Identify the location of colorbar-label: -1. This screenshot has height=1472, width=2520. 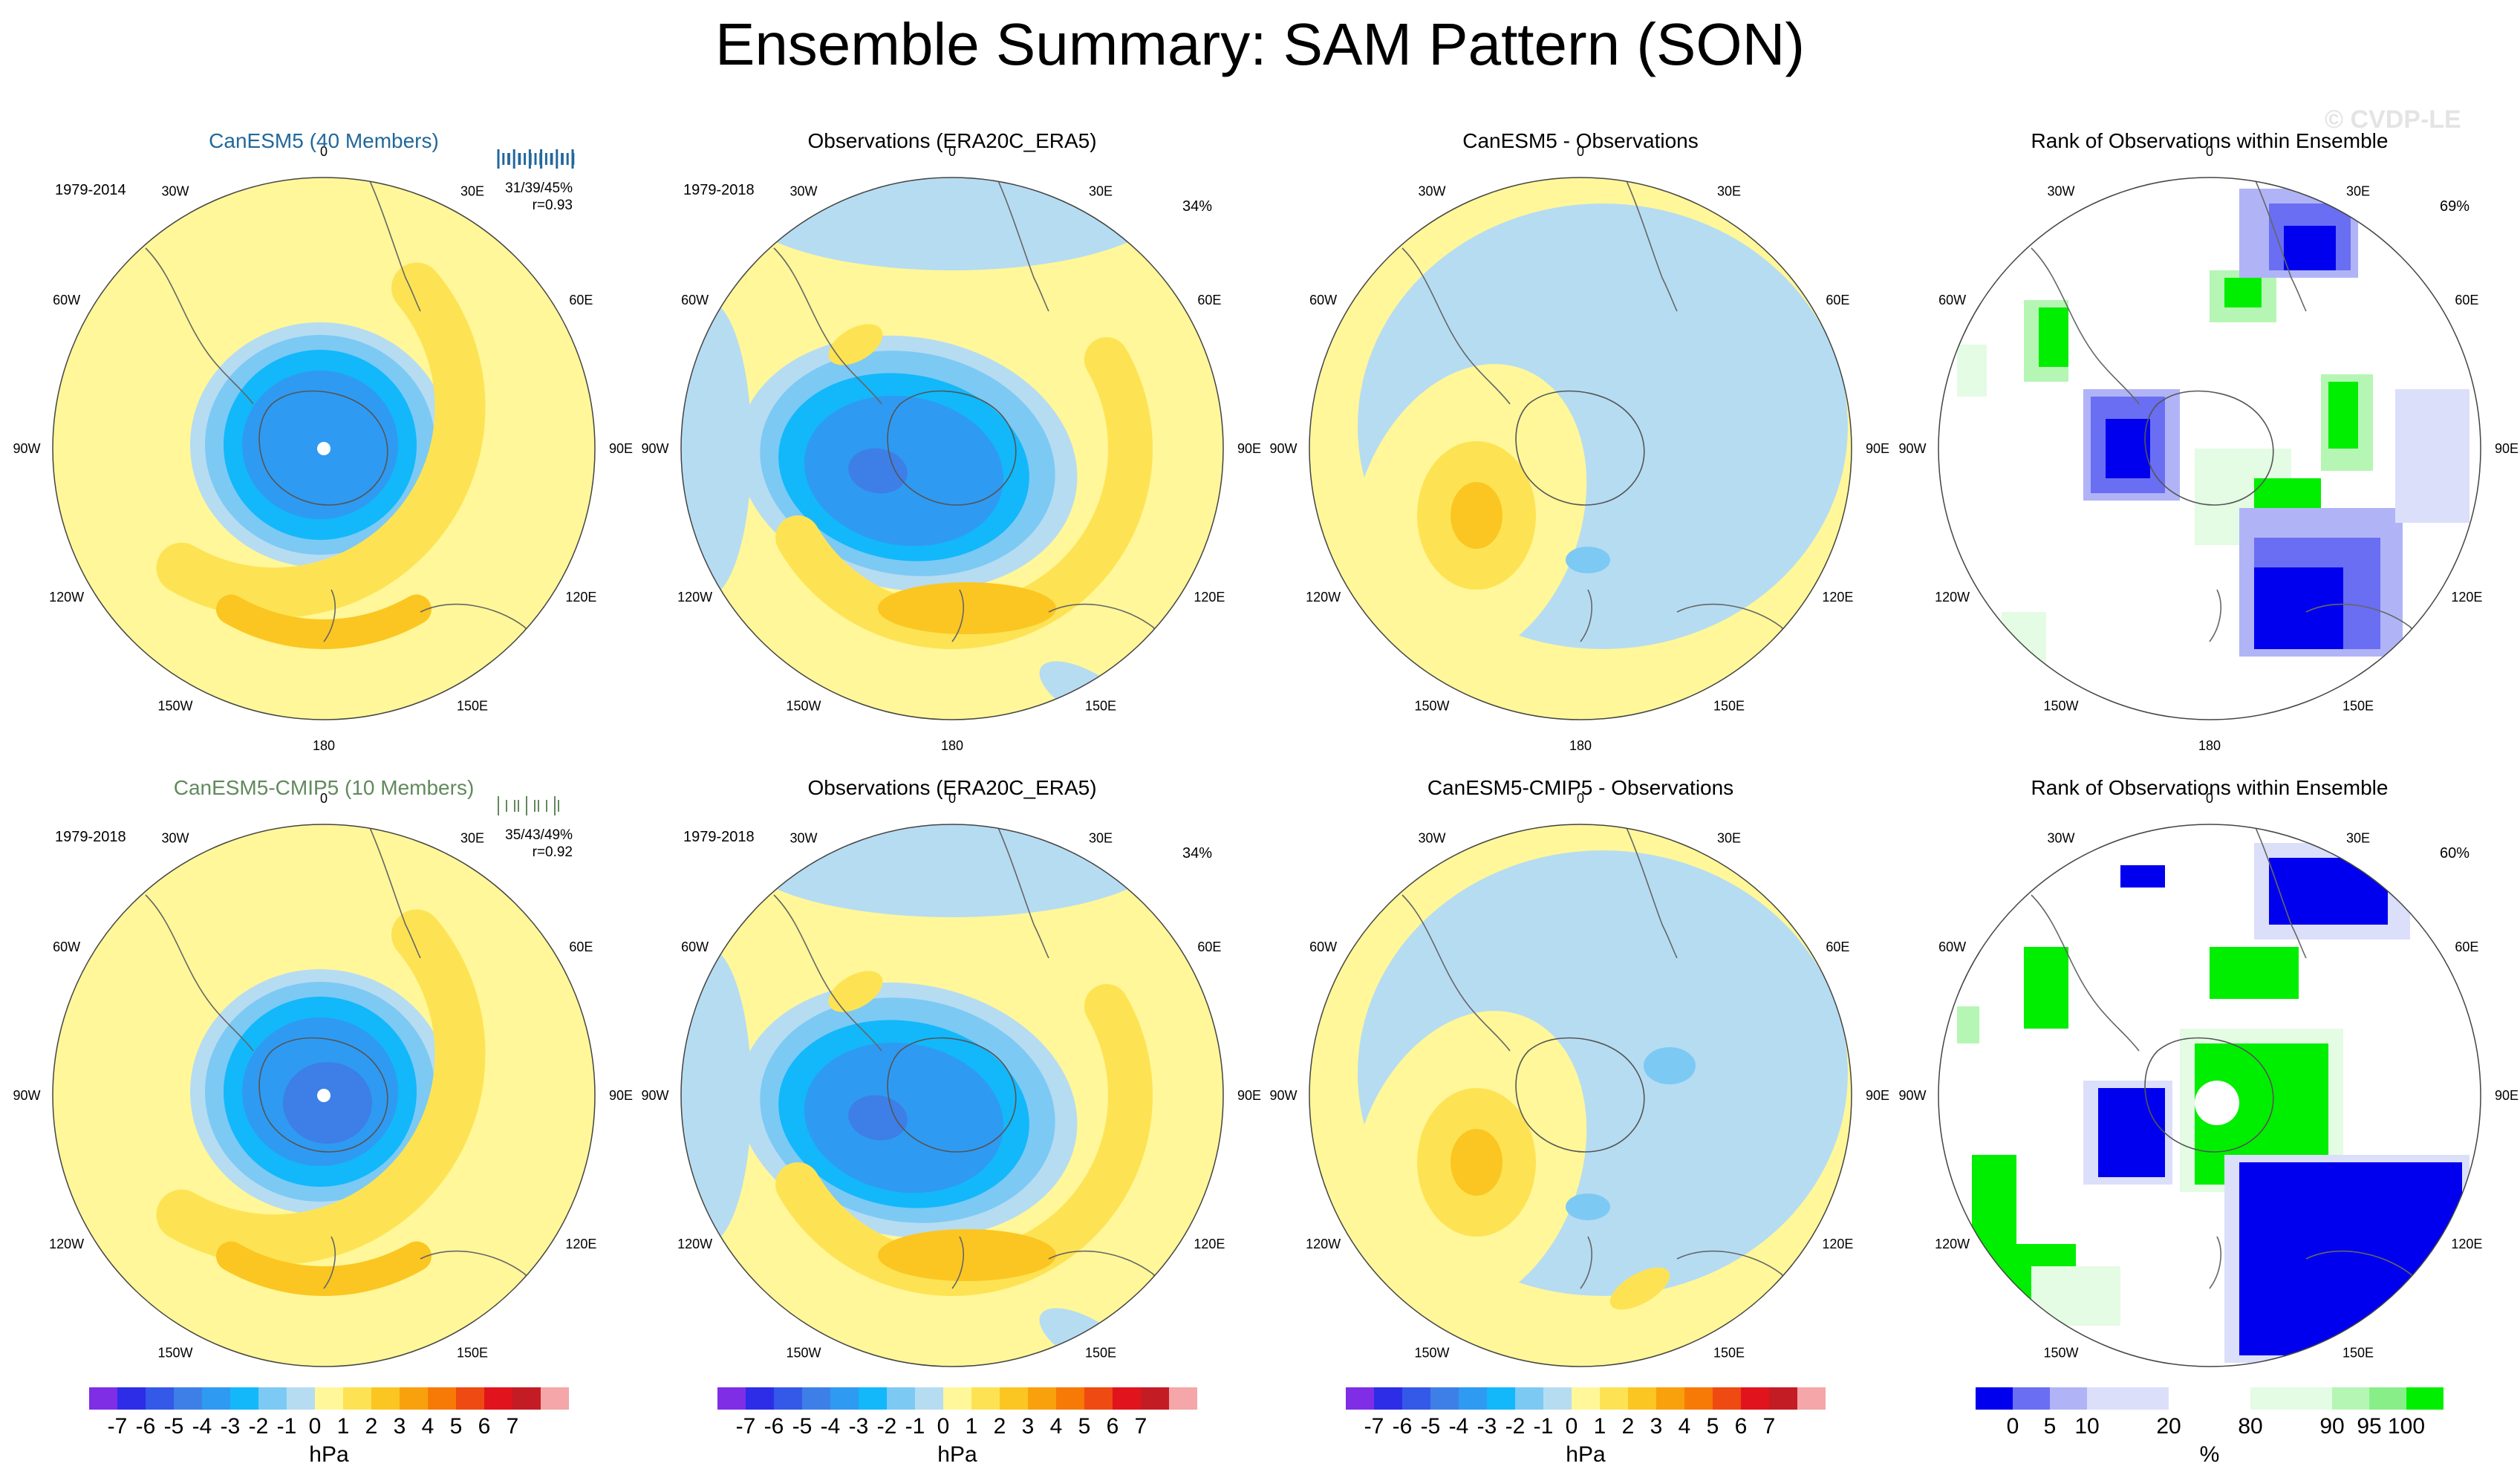
(1544, 1426).